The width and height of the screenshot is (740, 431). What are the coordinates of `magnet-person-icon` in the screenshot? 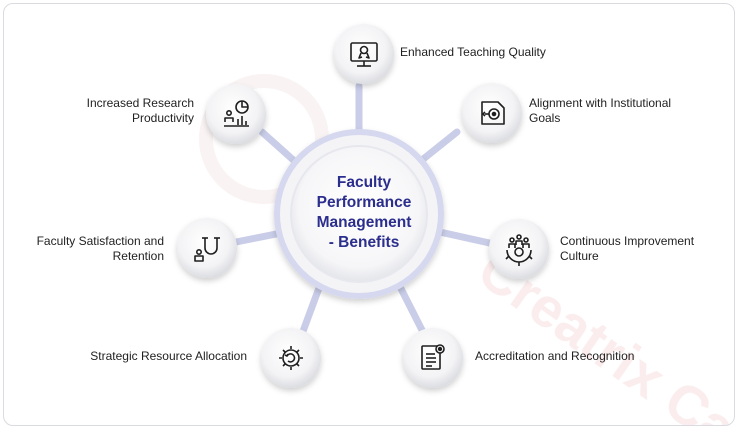 It's located at (207, 249).